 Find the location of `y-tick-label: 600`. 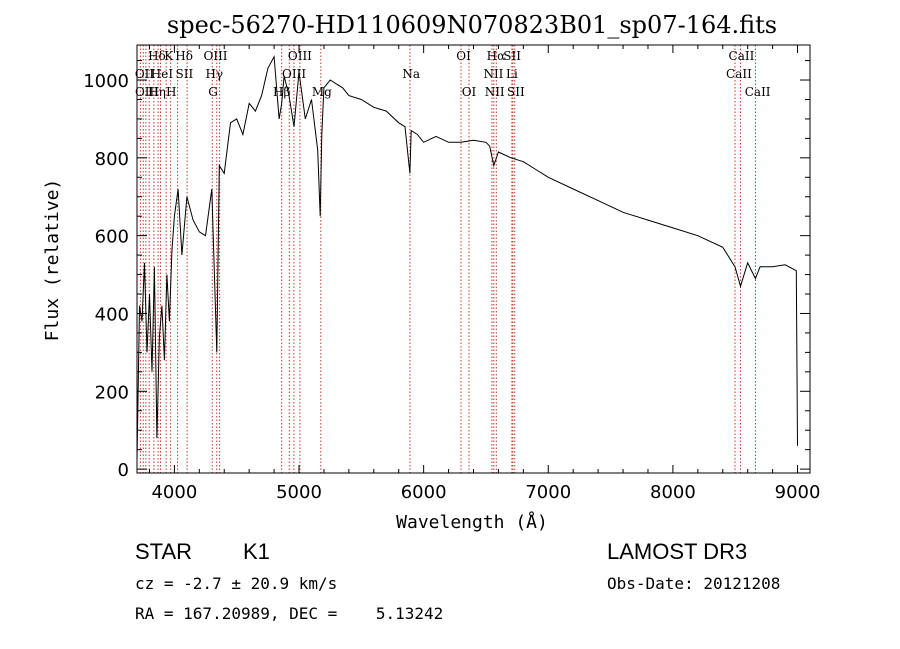

y-tick-label: 600 is located at coordinates (112, 237).